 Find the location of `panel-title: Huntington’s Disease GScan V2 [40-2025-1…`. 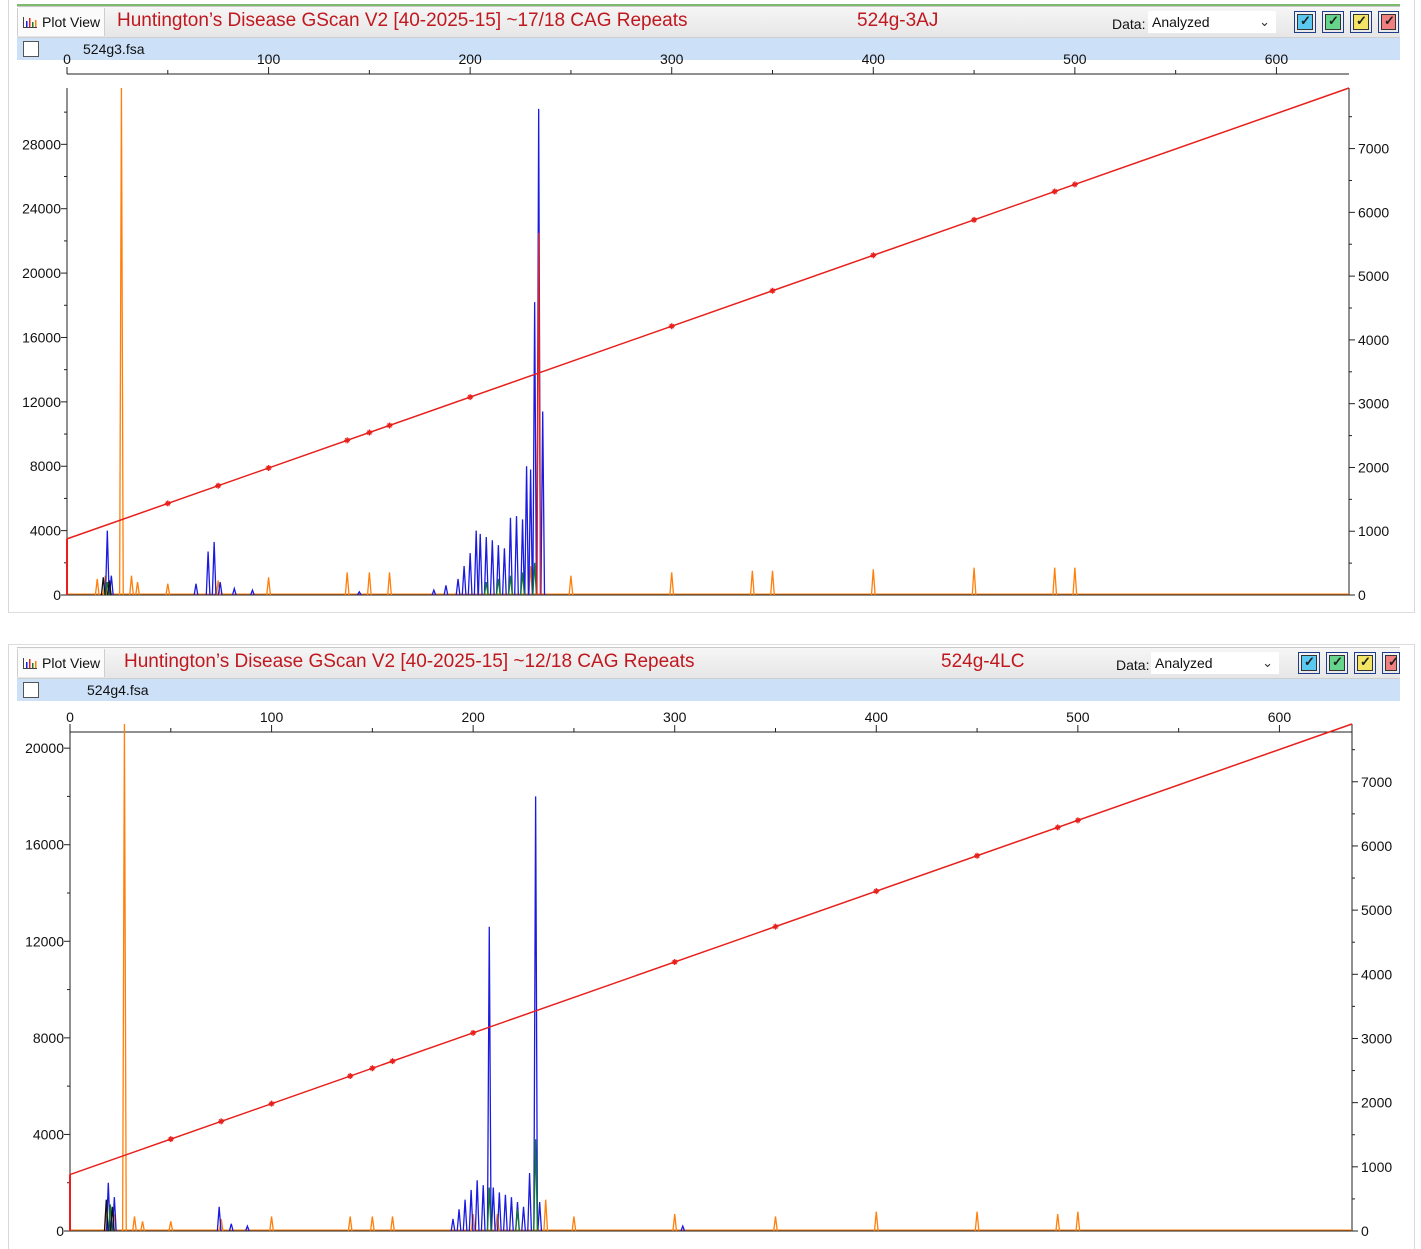

panel-title: Huntington’s Disease GScan V2 [40-2025-1… is located at coordinates (409, 661).